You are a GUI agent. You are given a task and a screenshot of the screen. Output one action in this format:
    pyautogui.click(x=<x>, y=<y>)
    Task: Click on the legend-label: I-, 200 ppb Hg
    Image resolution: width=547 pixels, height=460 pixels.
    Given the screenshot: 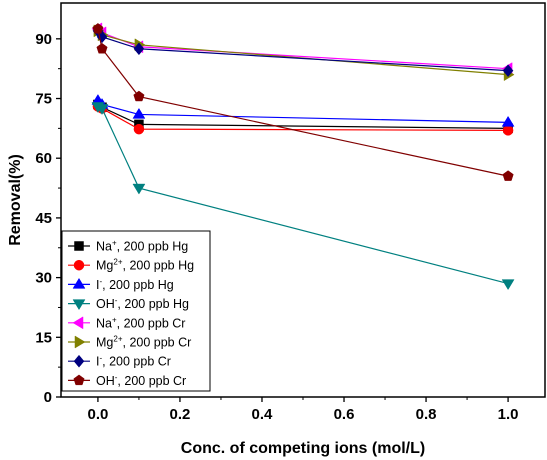 What is the action you would take?
    pyautogui.click(x=135, y=284)
    